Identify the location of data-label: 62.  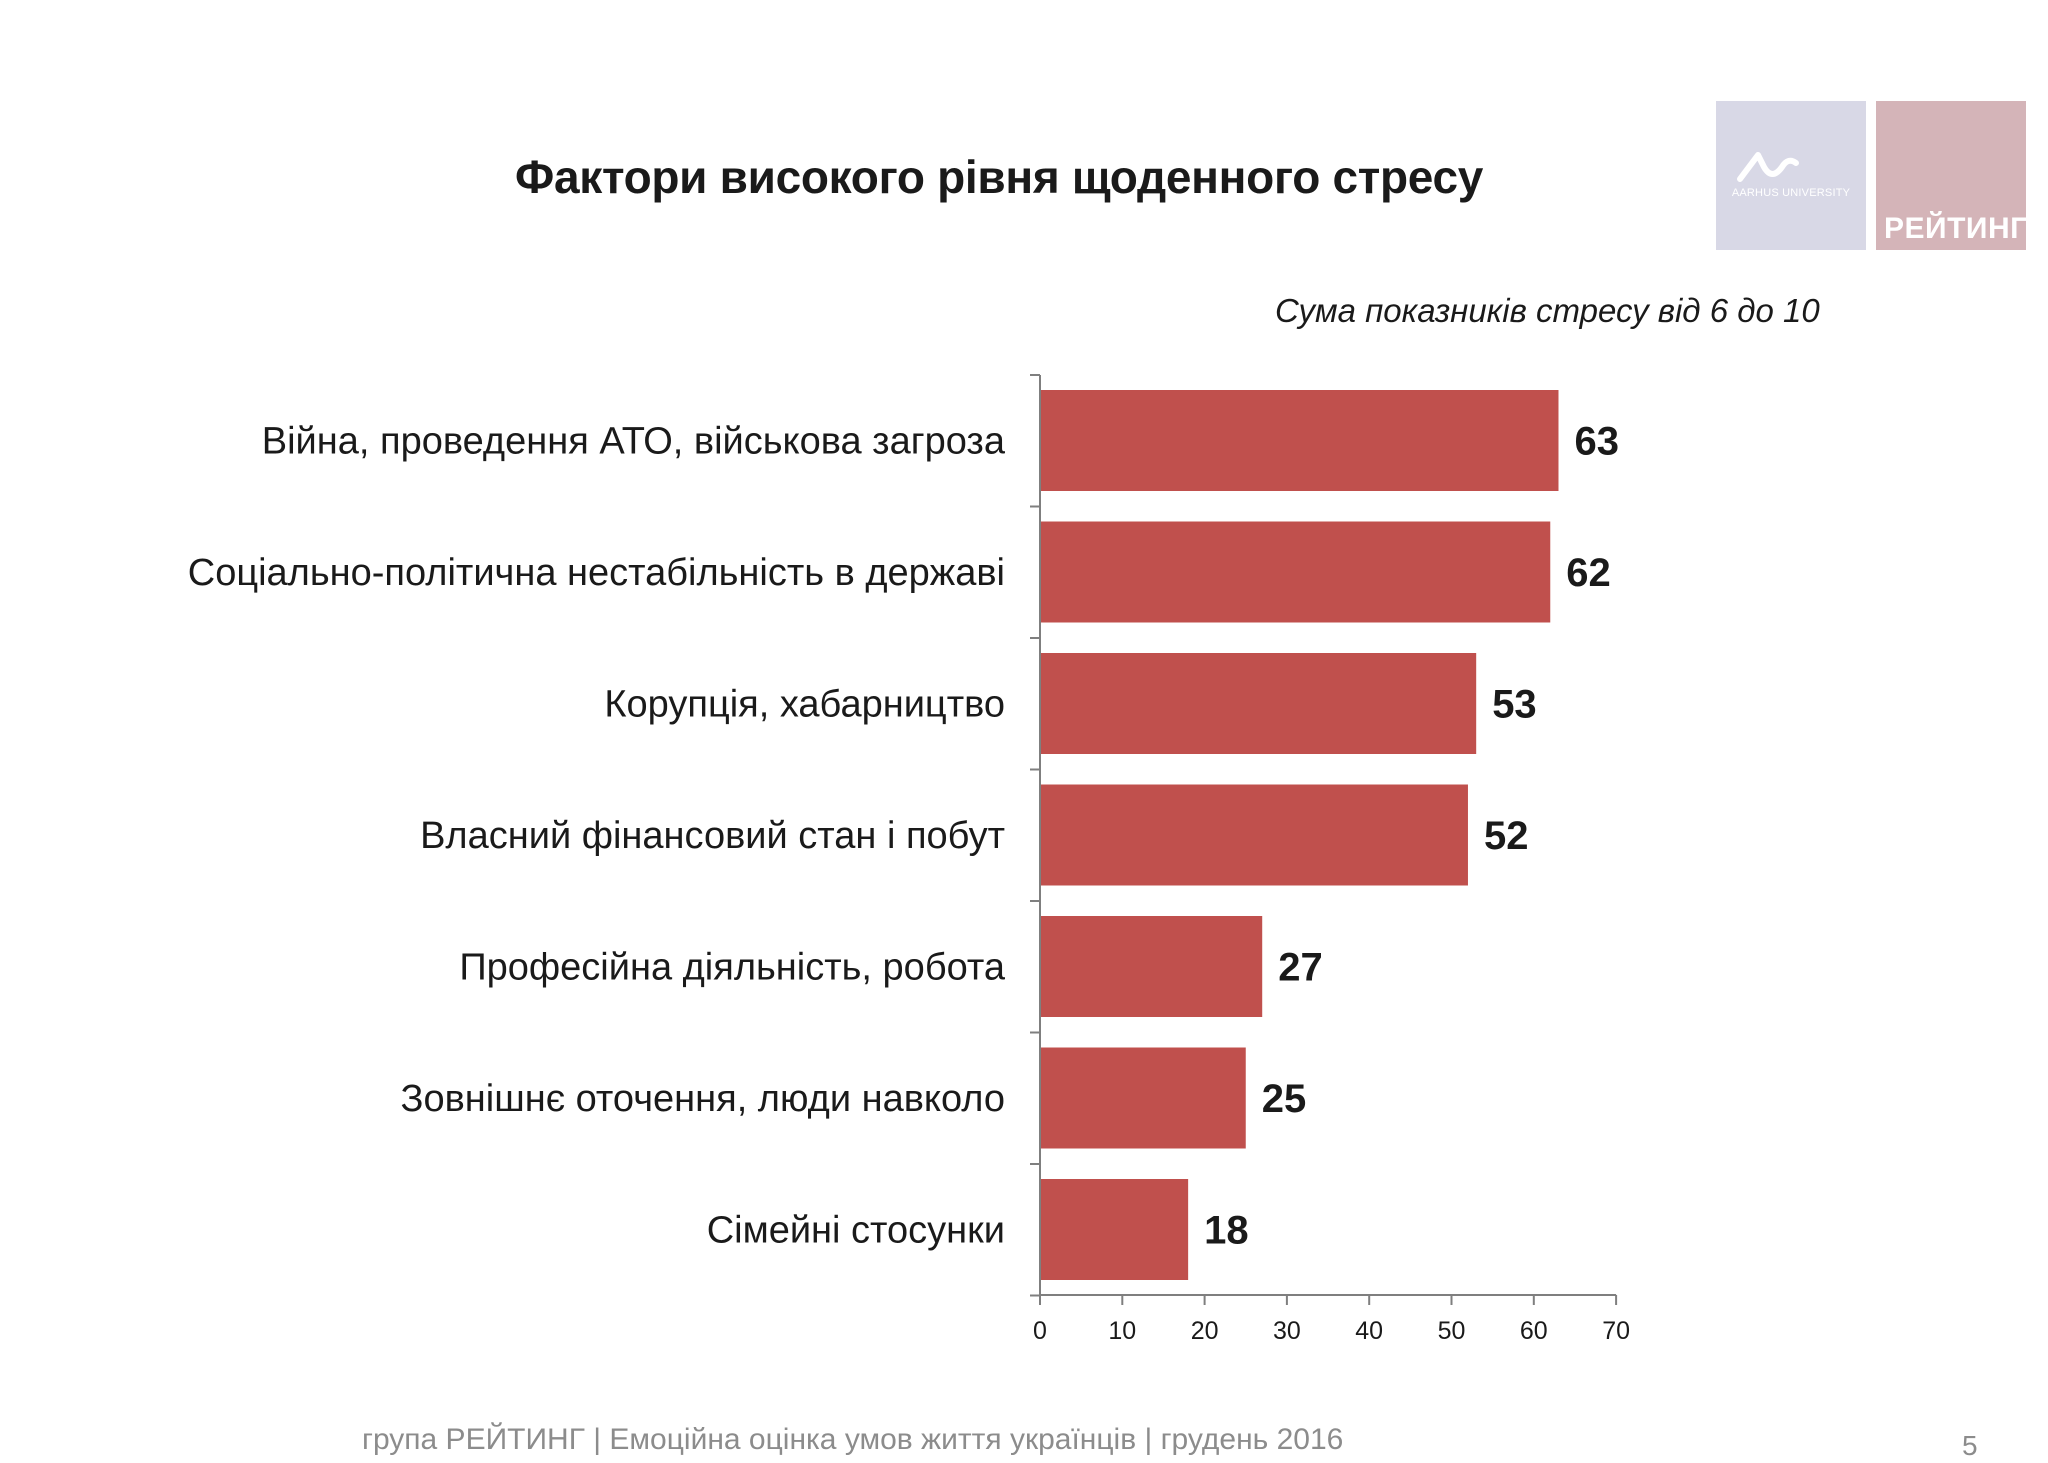
(1588, 573).